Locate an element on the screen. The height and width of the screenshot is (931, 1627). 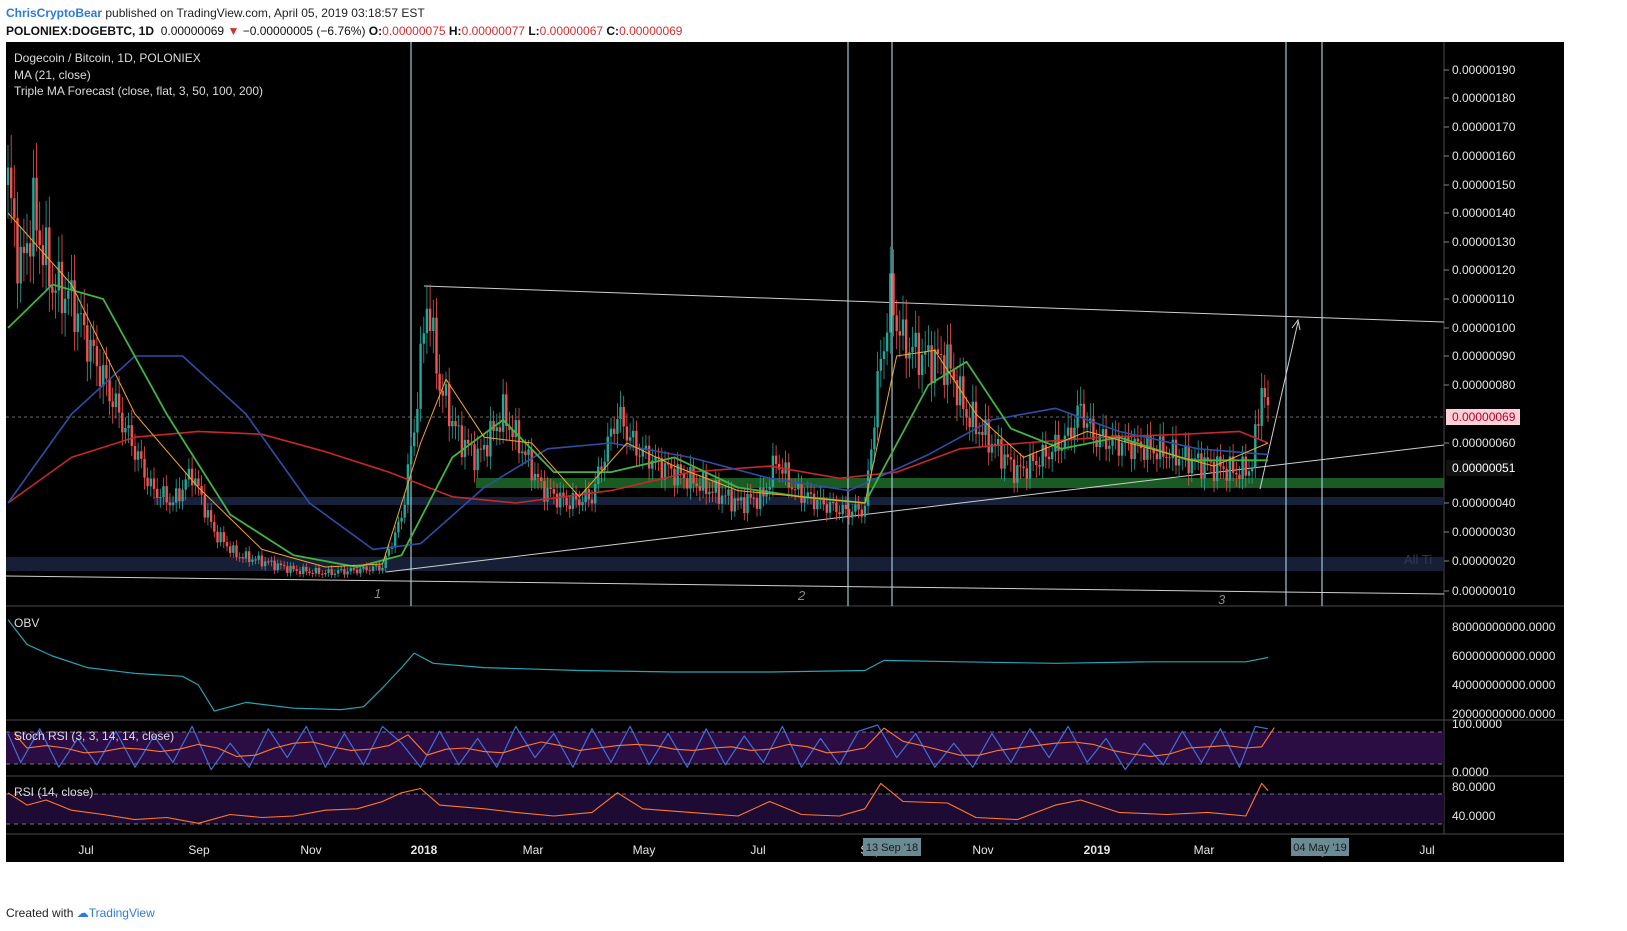
down-arrow-icon: ▼ is located at coordinates (233, 31).